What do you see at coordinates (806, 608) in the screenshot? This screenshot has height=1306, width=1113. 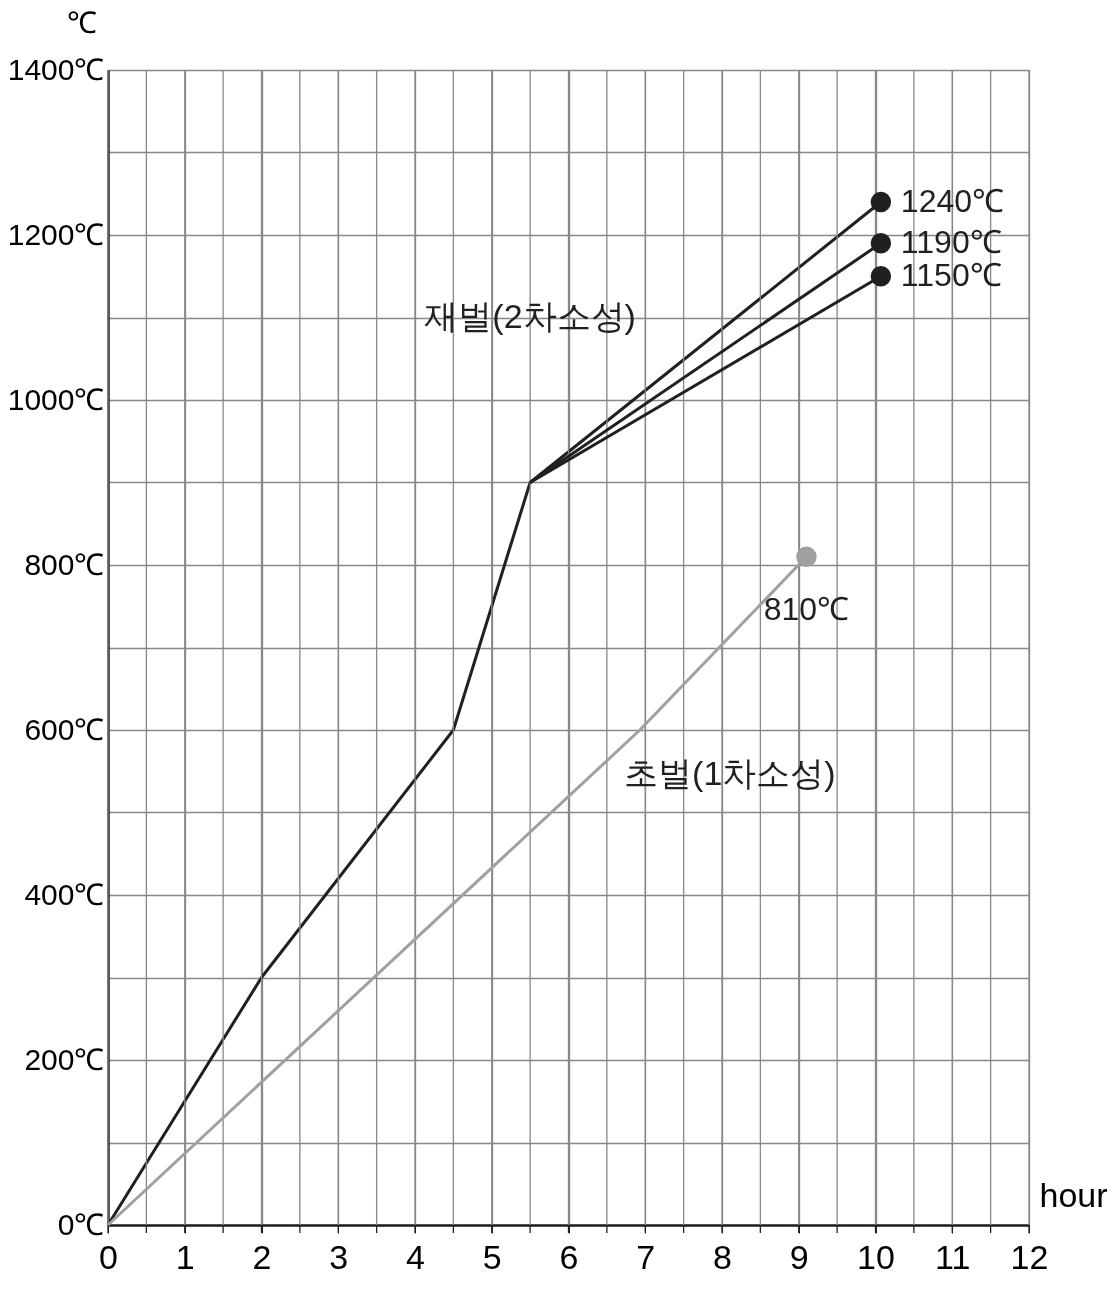 I see `data-label: 810℃` at bounding box center [806, 608].